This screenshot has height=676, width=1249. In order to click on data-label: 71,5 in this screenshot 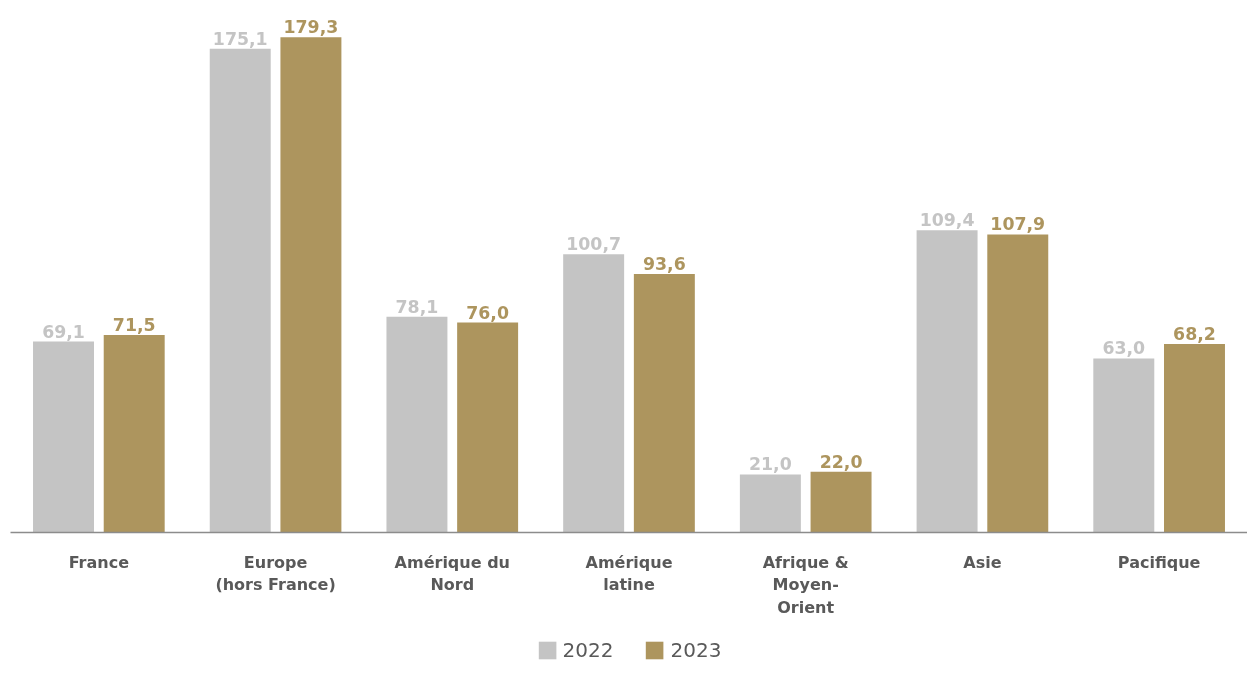, I will do `click(134, 324)`.